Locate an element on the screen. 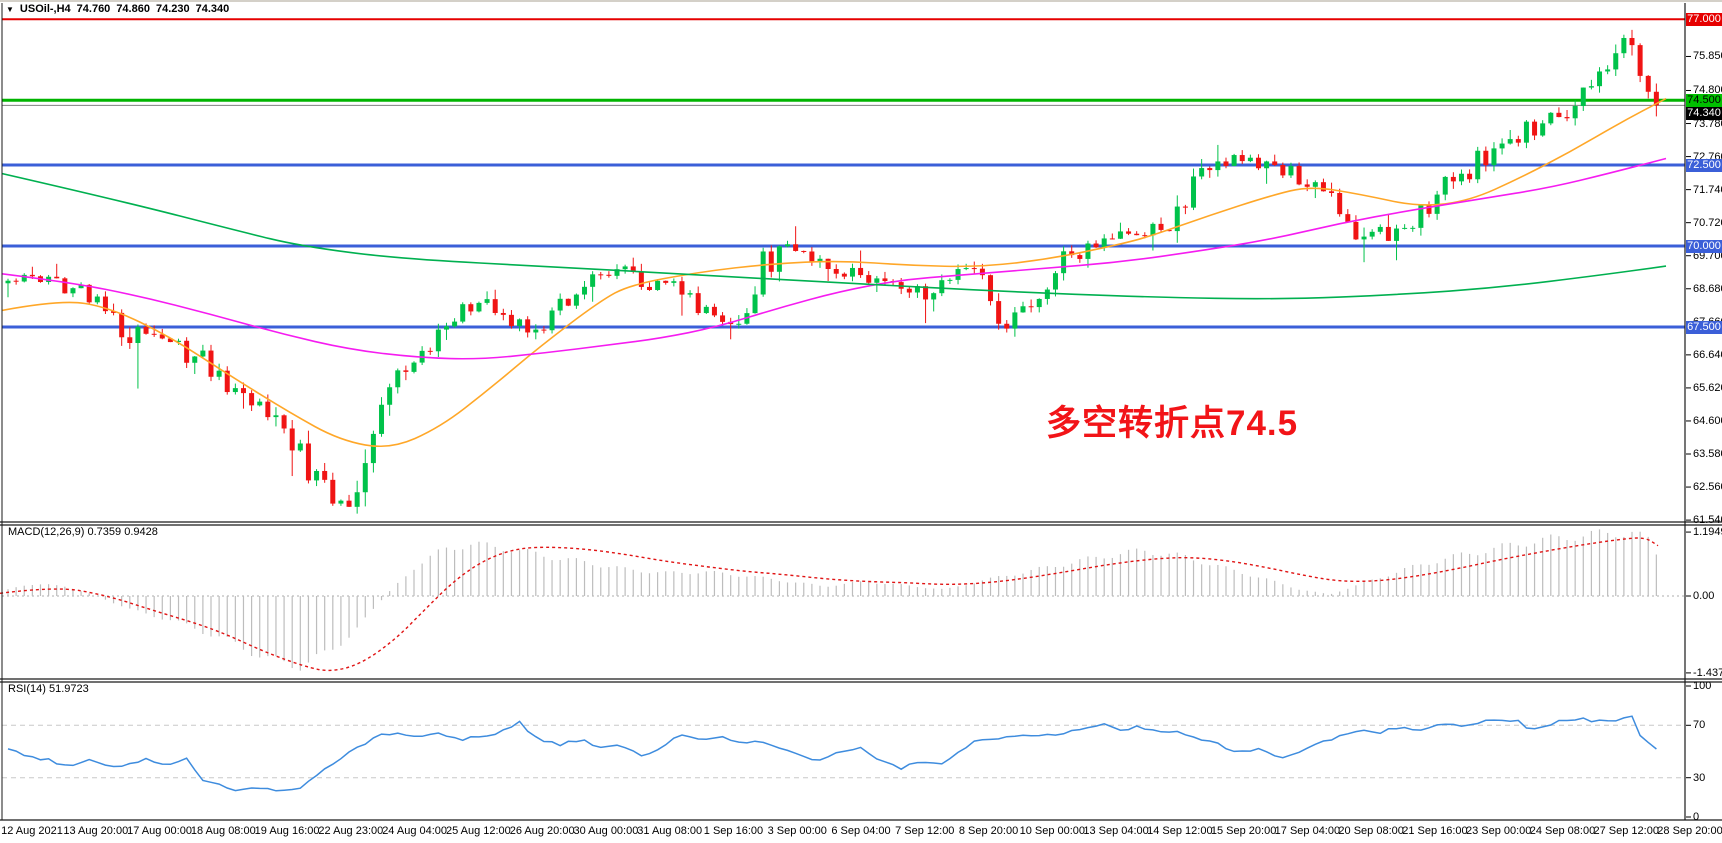 The image size is (1722, 843). price-tick-label: 68.680 is located at coordinates (1707, 288).